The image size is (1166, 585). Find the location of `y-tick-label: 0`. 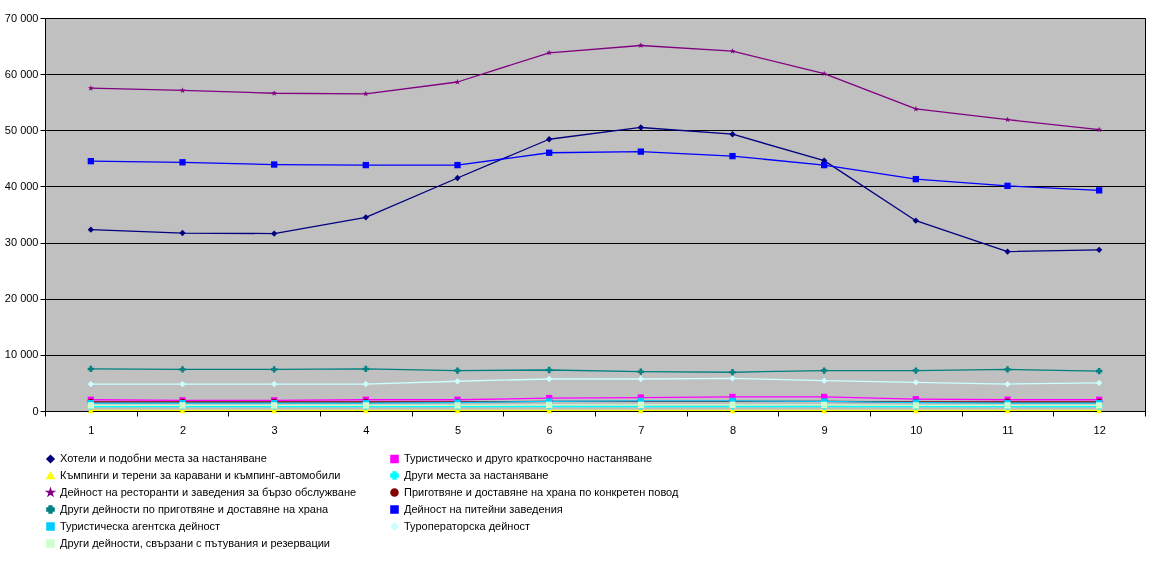

y-tick-label: 0 is located at coordinates (35, 410).